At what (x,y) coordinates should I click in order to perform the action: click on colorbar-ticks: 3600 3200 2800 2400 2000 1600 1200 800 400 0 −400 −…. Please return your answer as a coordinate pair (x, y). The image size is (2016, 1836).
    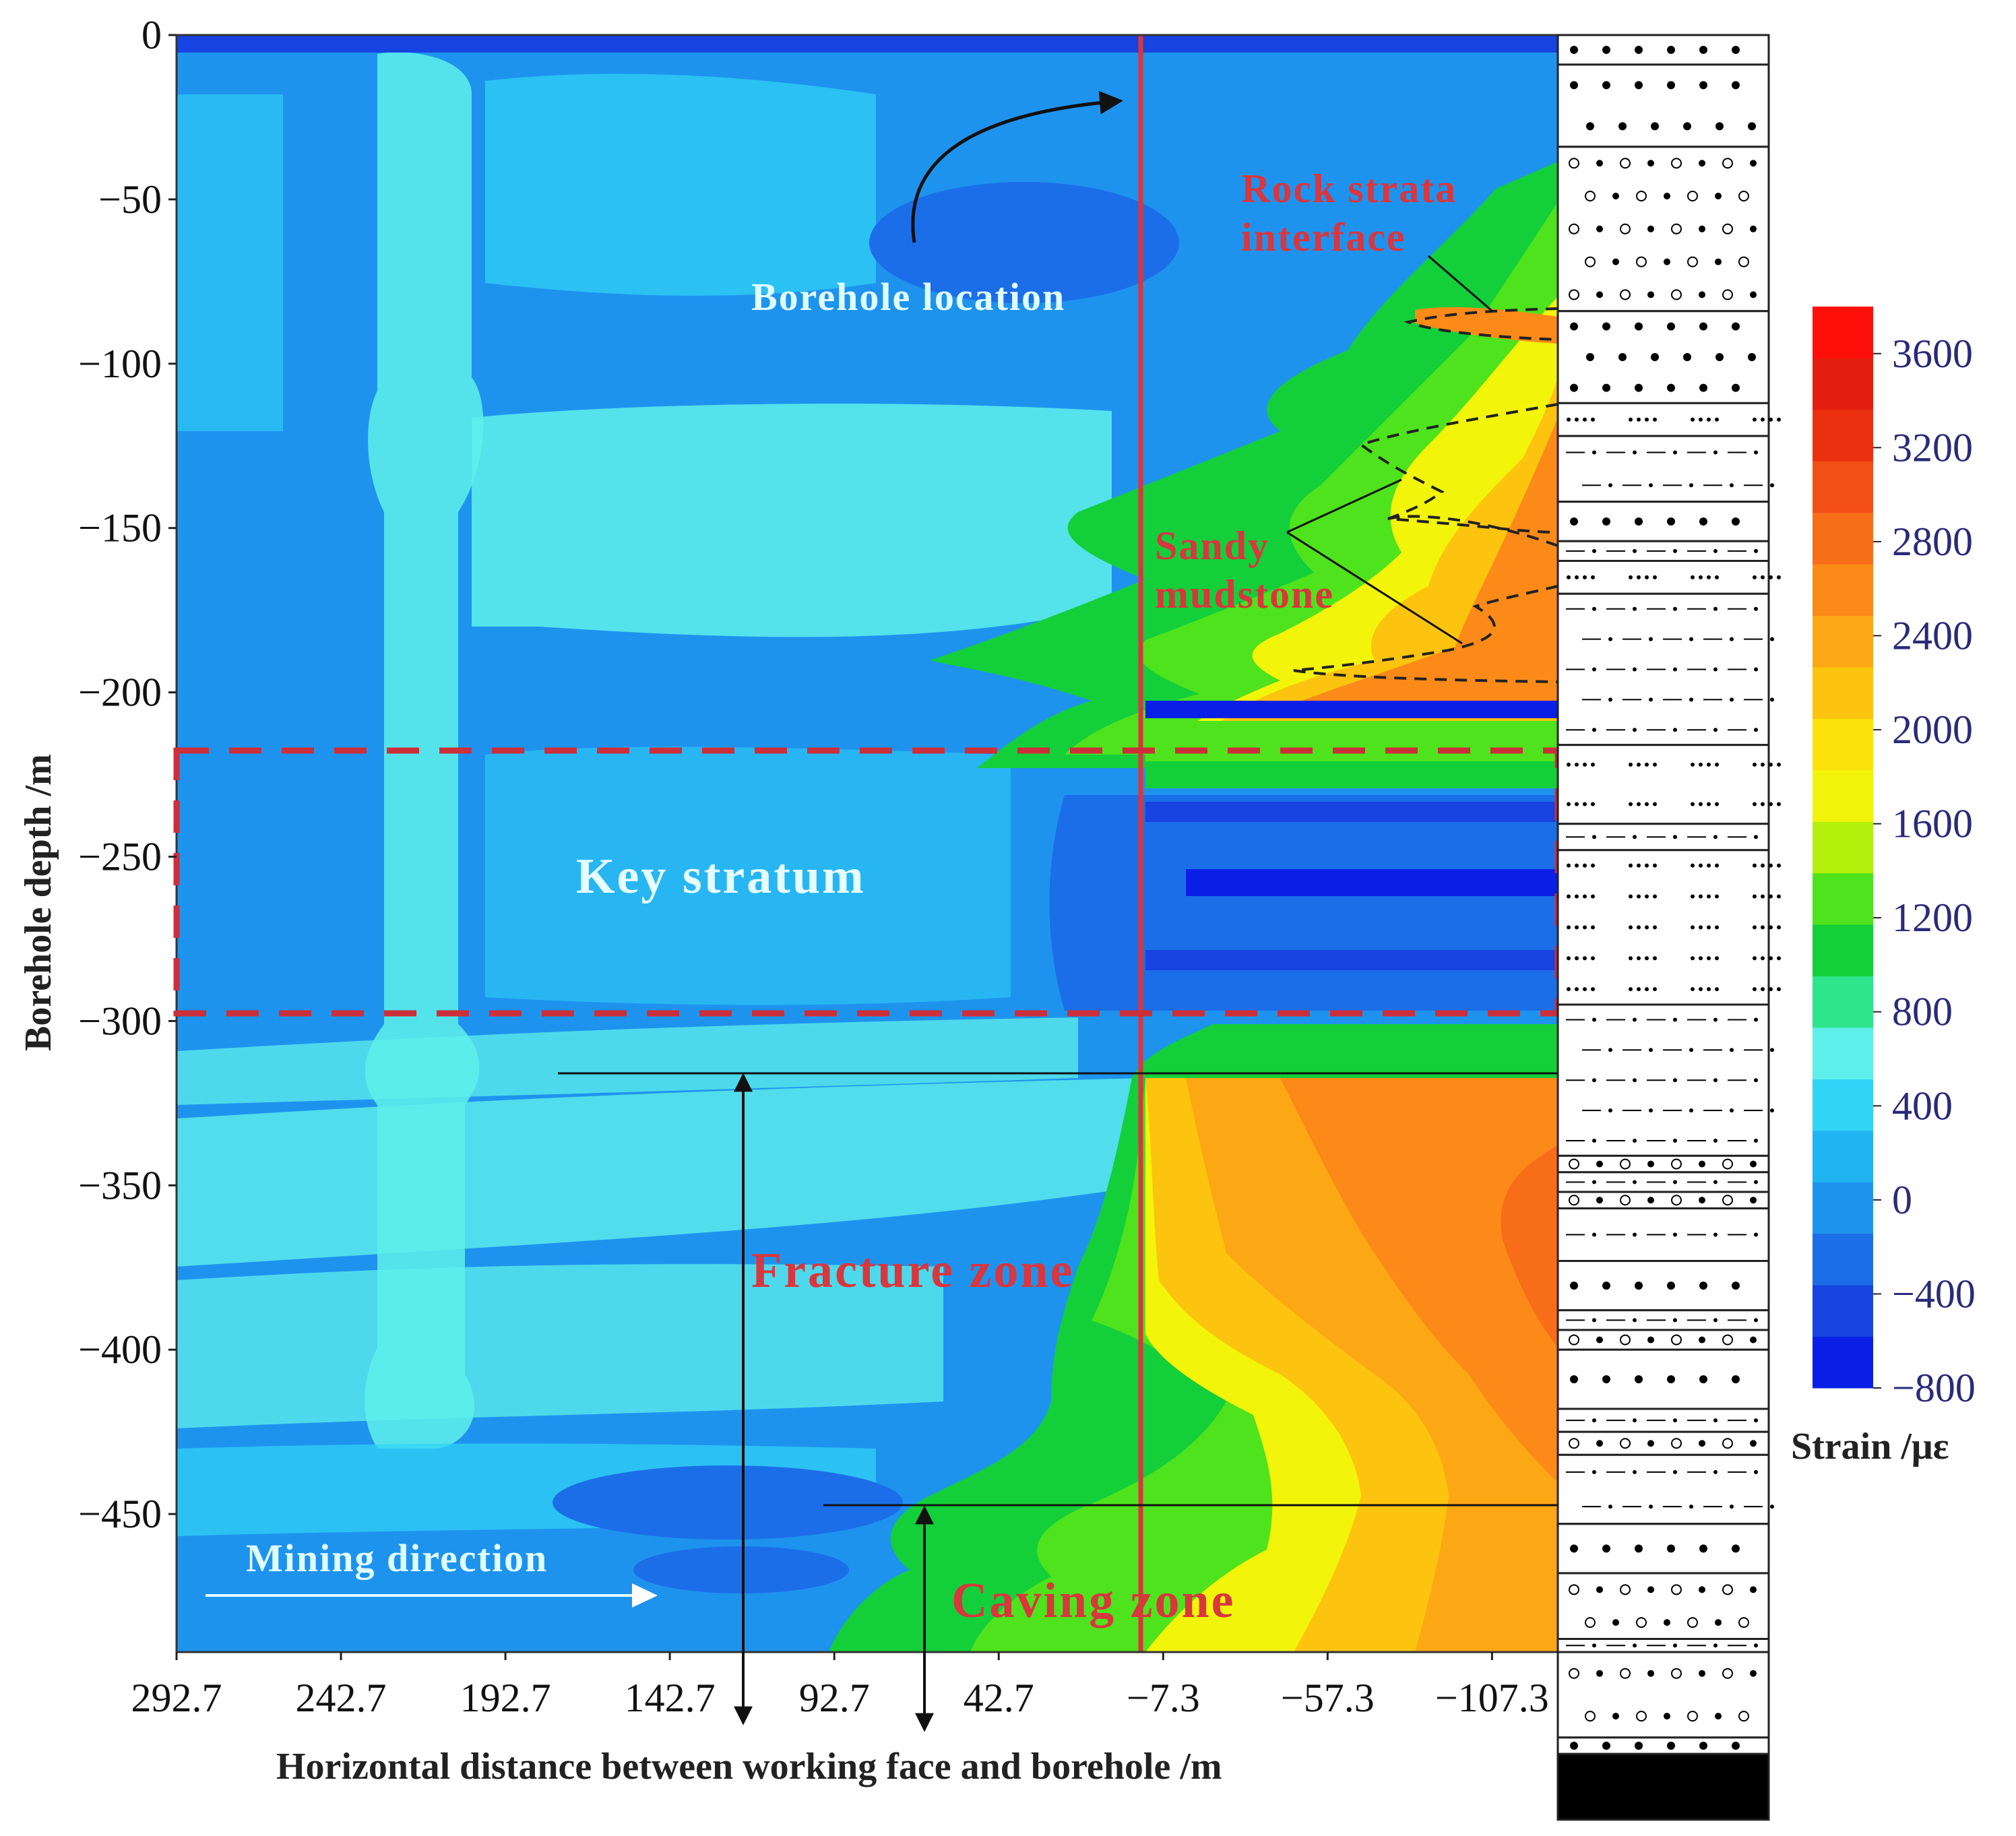
    Looking at the image, I should click on (1925, 870).